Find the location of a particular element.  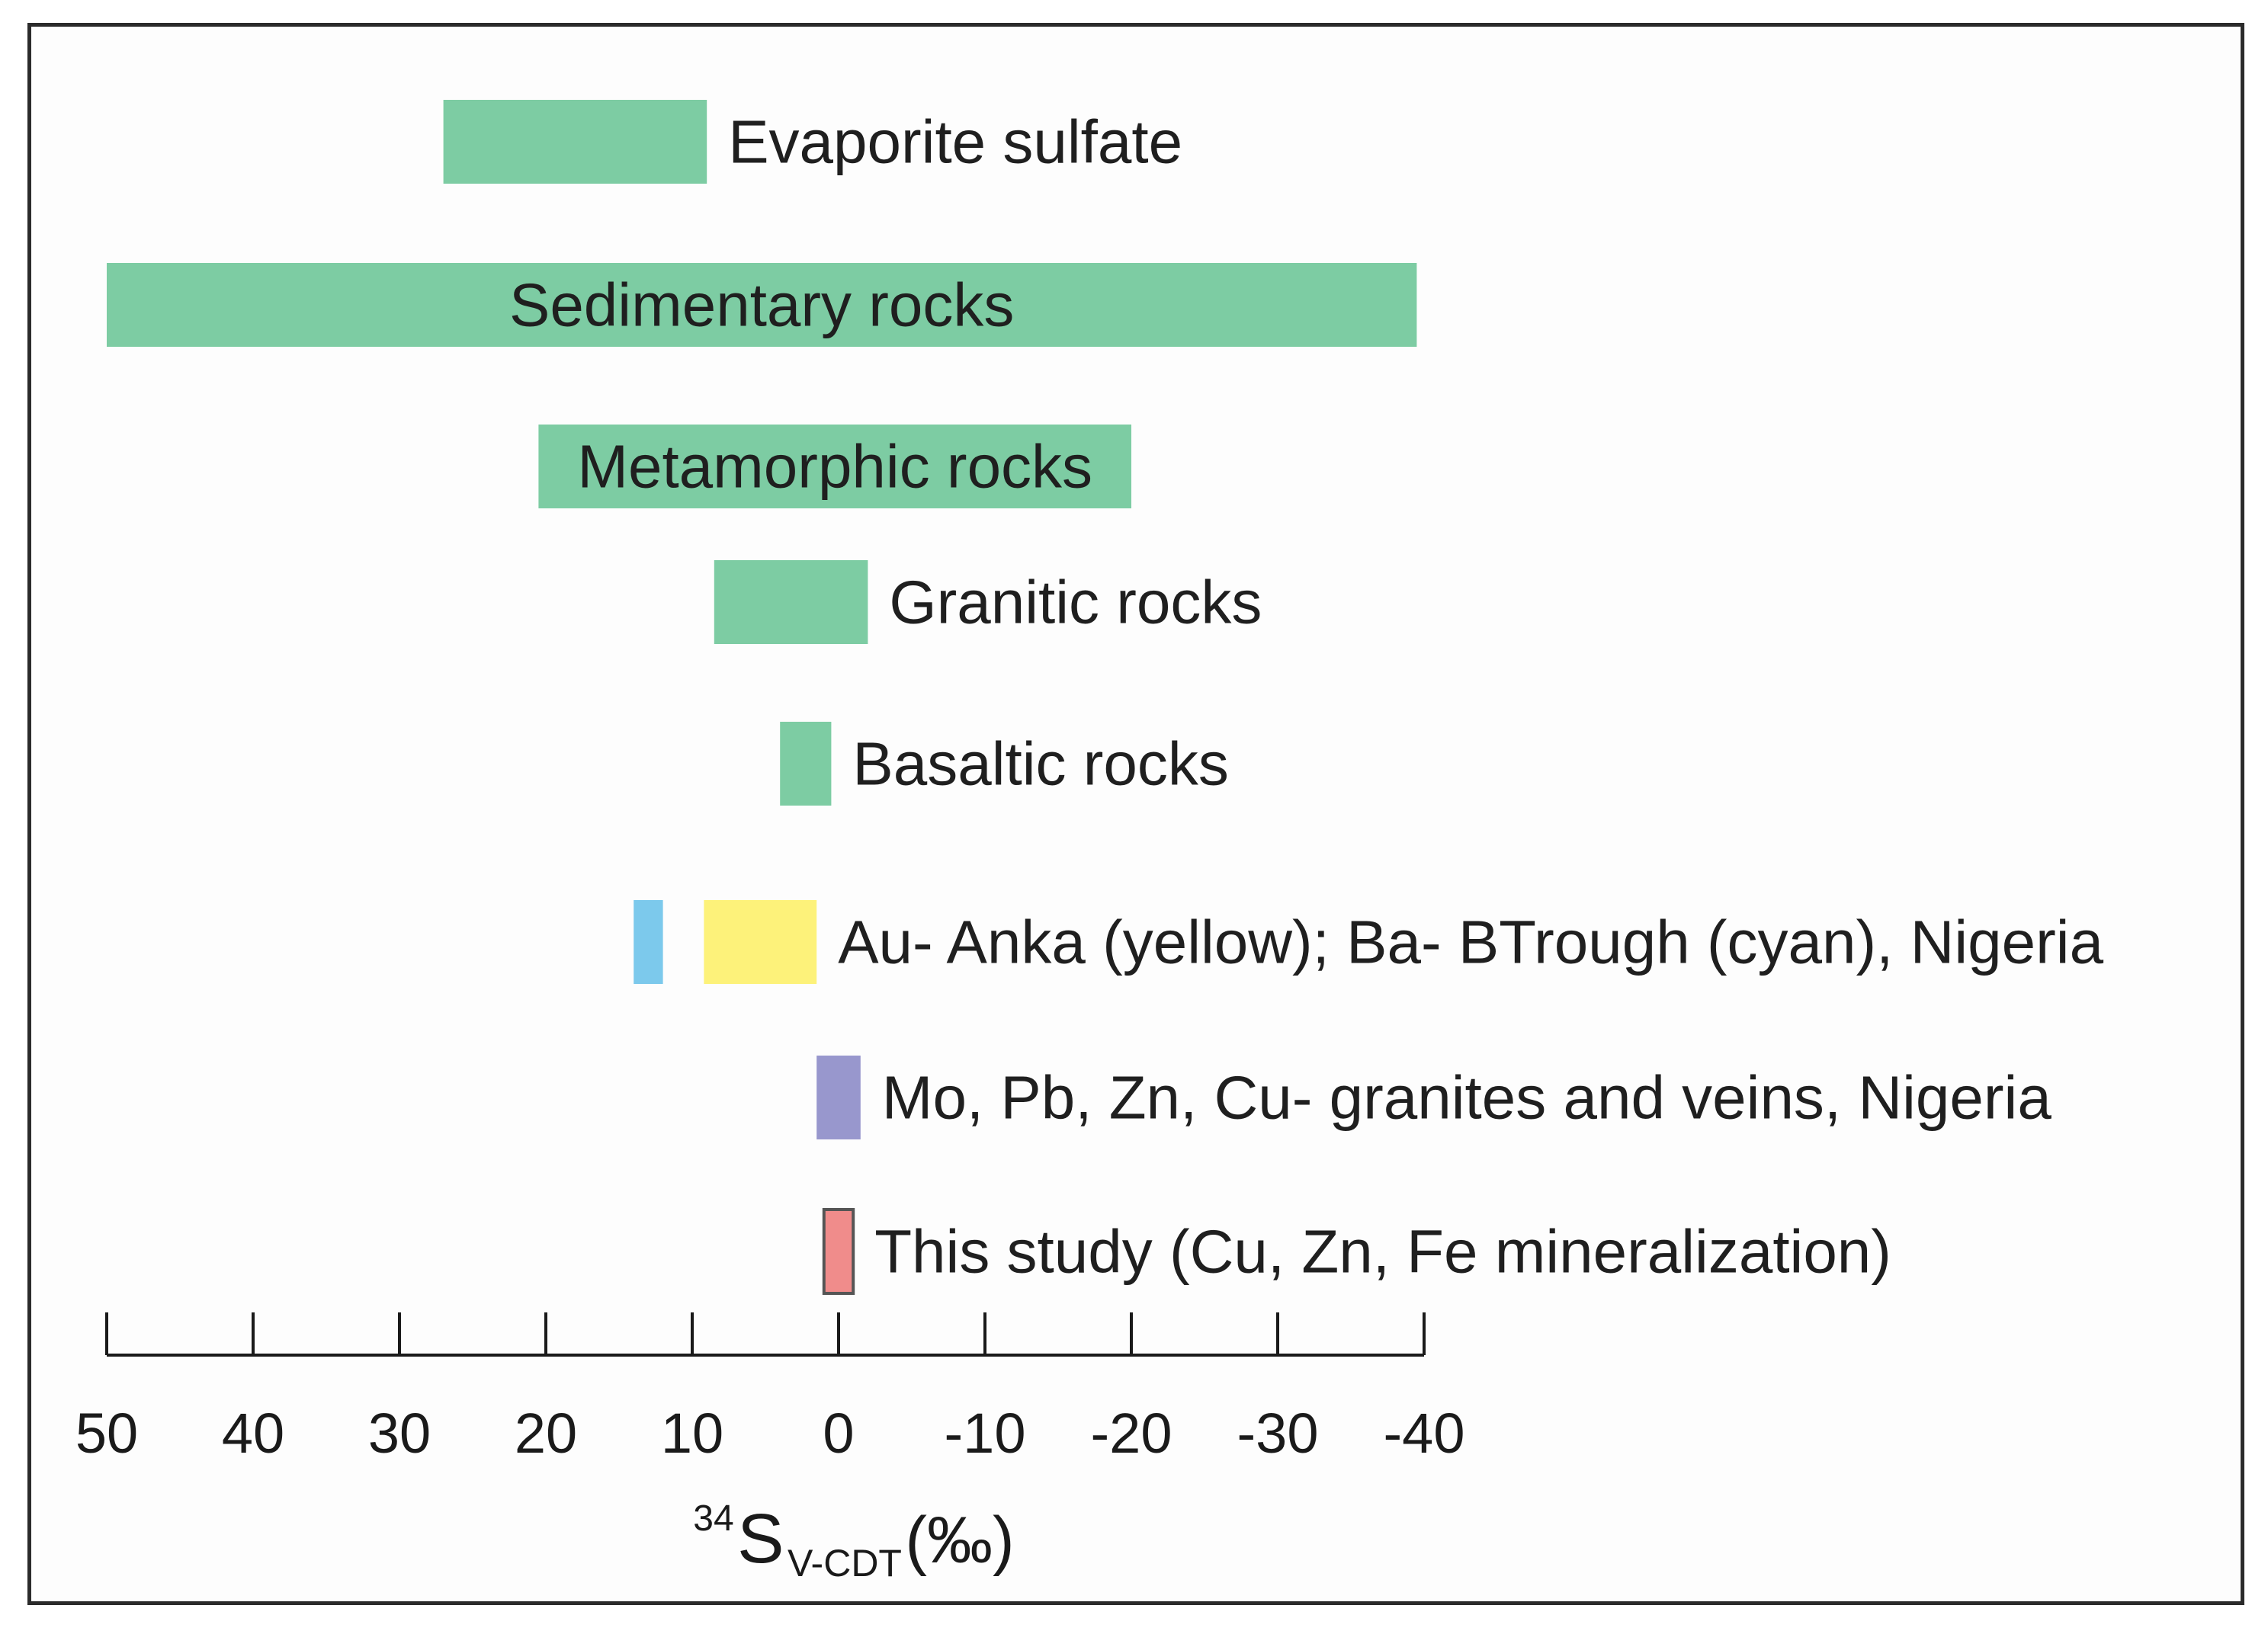

x-tick-label-4: 10 is located at coordinates (692, 1433).